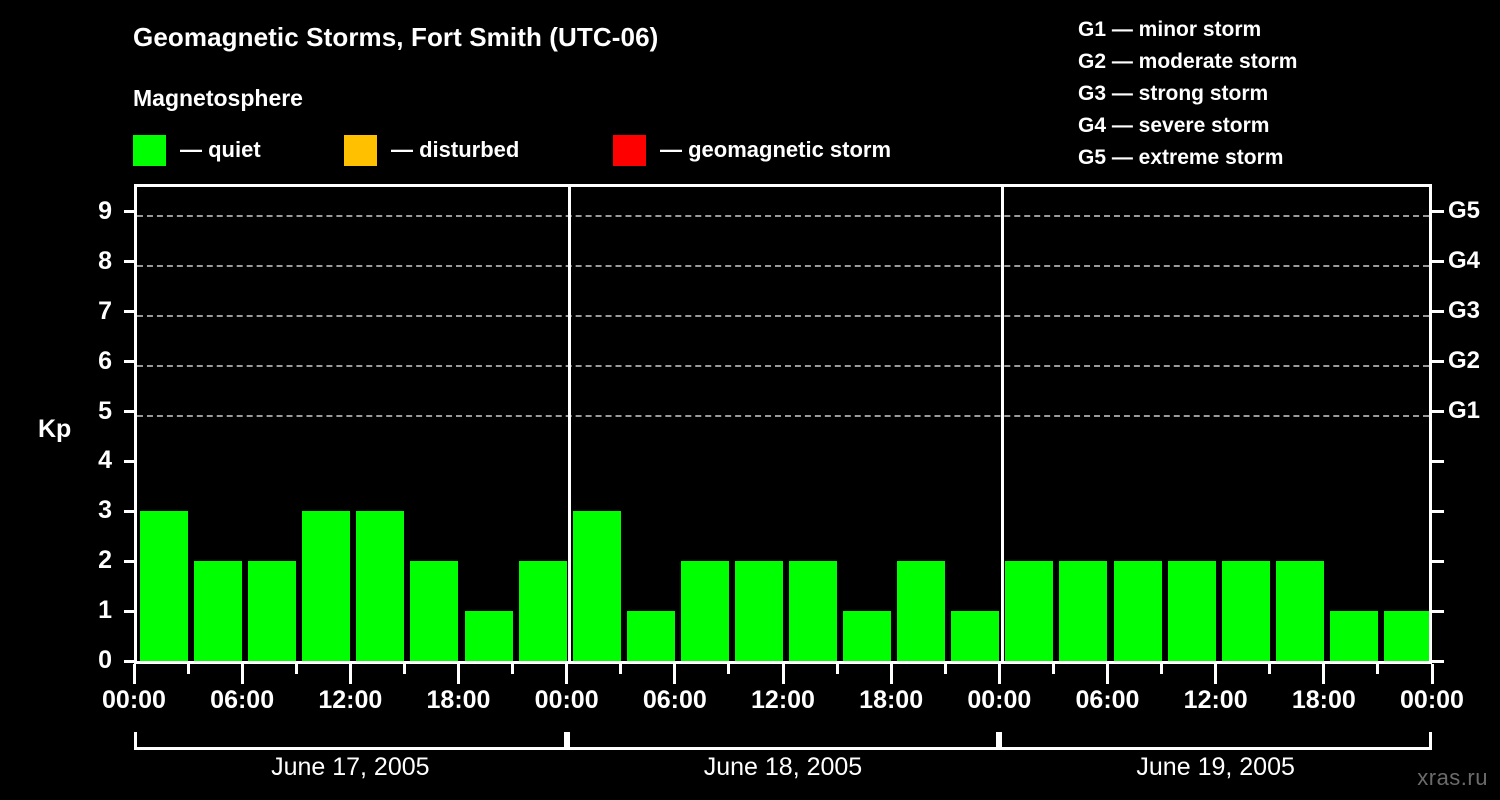 Image resolution: width=1500 pixels, height=800 pixels. What do you see at coordinates (1464, 310) in the screenshot?
I see `g-tick-label: G3` at bounding box center [1464, 310].